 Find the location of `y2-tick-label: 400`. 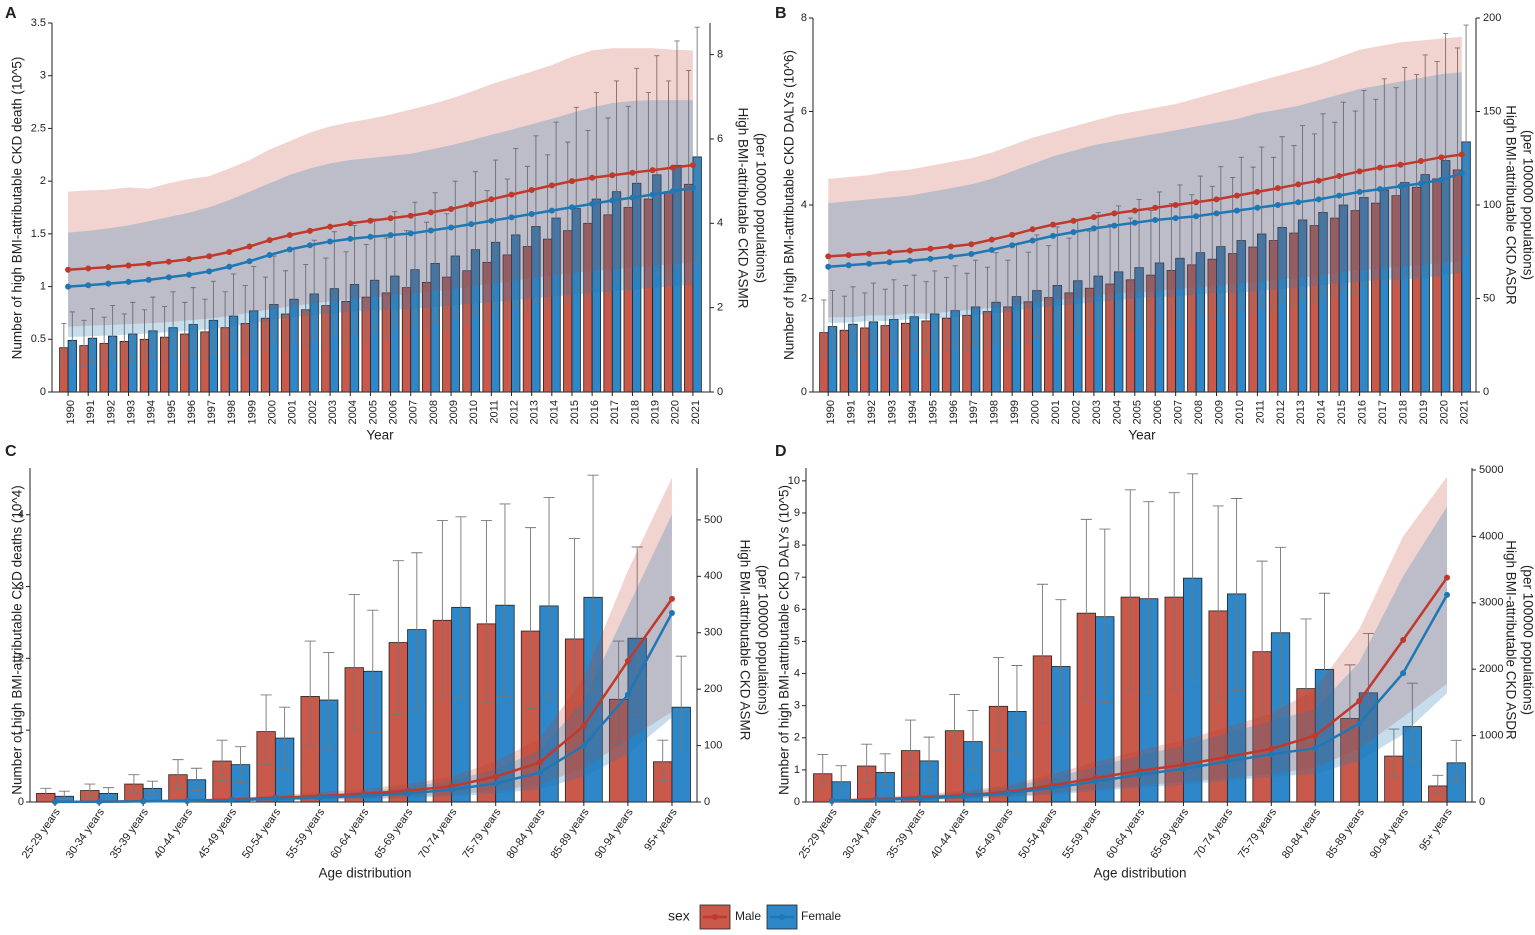

y2-tick-label: 400 is located at coordinates (713, 576).